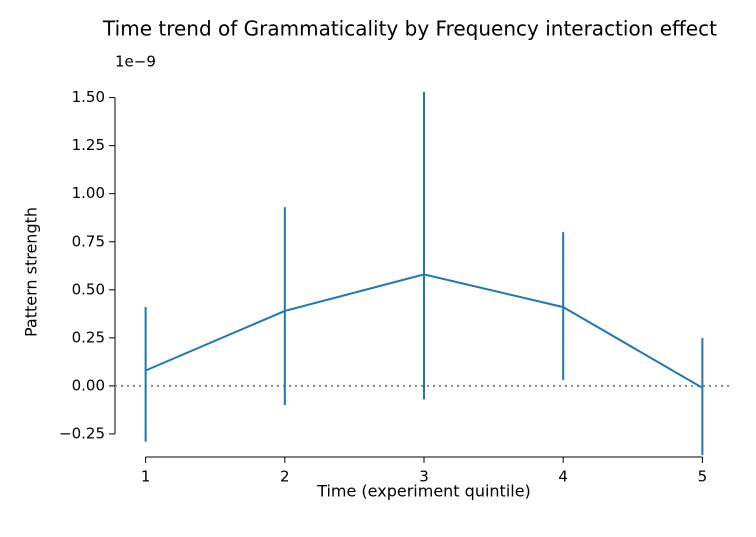  Describe the element at coordinates (88, 241) in the screenshot. I see `y-tick-label: 0.75` at that location.